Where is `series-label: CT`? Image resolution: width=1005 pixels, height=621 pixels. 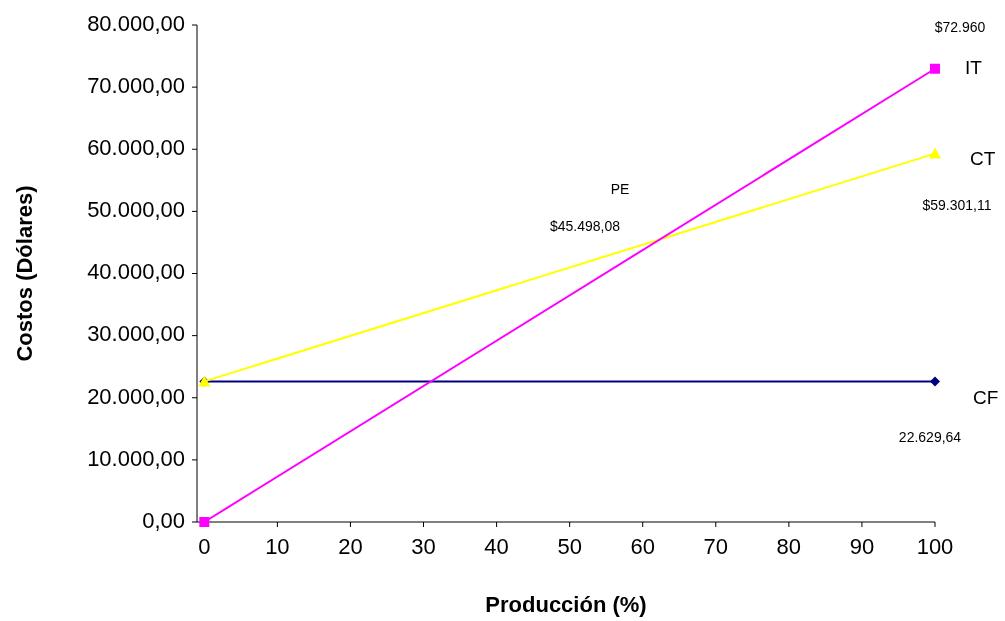
series-label: CT is located at coordinates (983, 158).